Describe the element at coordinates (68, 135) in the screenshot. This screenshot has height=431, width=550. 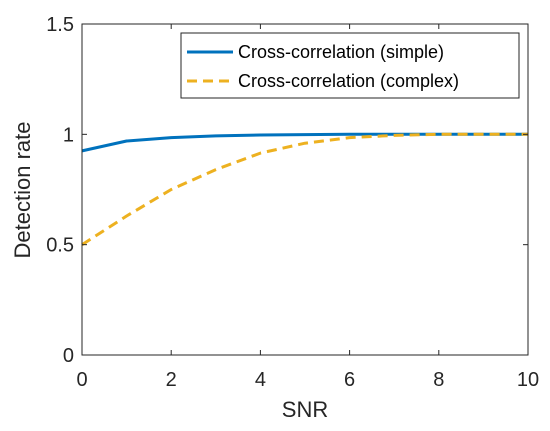
I see `y-tick-label: 1` at that location.